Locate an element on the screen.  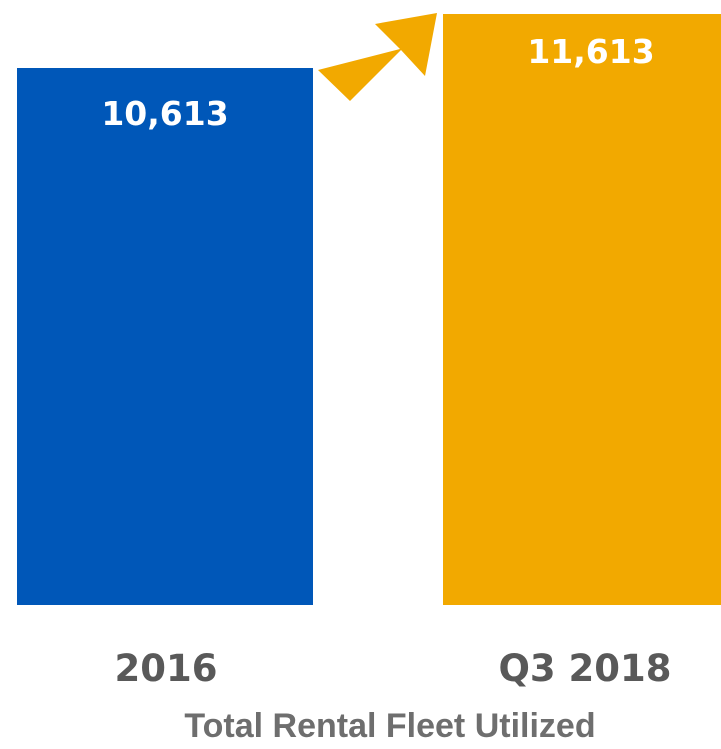
chart-title: Total Rental Fleet Utilized is located at coordinates (389, 726).